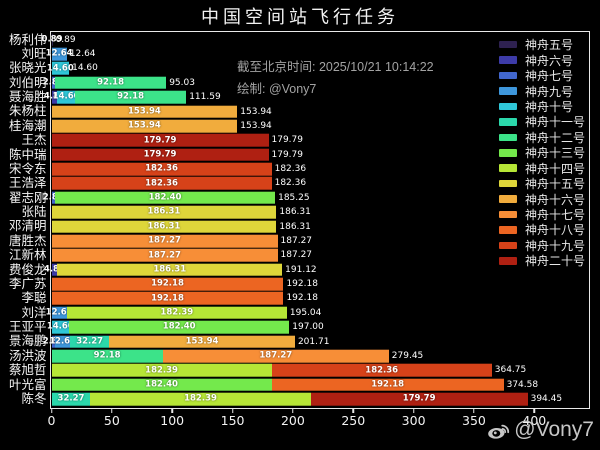 Image resolution: width=600 pixels, height=450 pixels. Describe the element at coordinates (300, 183) in the screenshot. I see `bar-row: 王浩泽 182.36 182.36` at that location.